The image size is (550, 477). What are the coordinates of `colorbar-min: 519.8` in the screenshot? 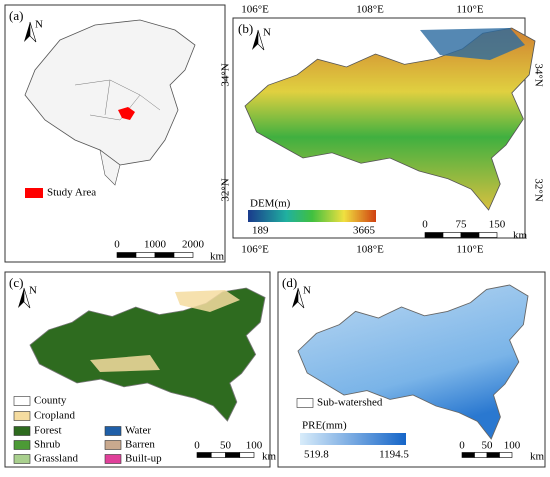 It's located at (316, 455).